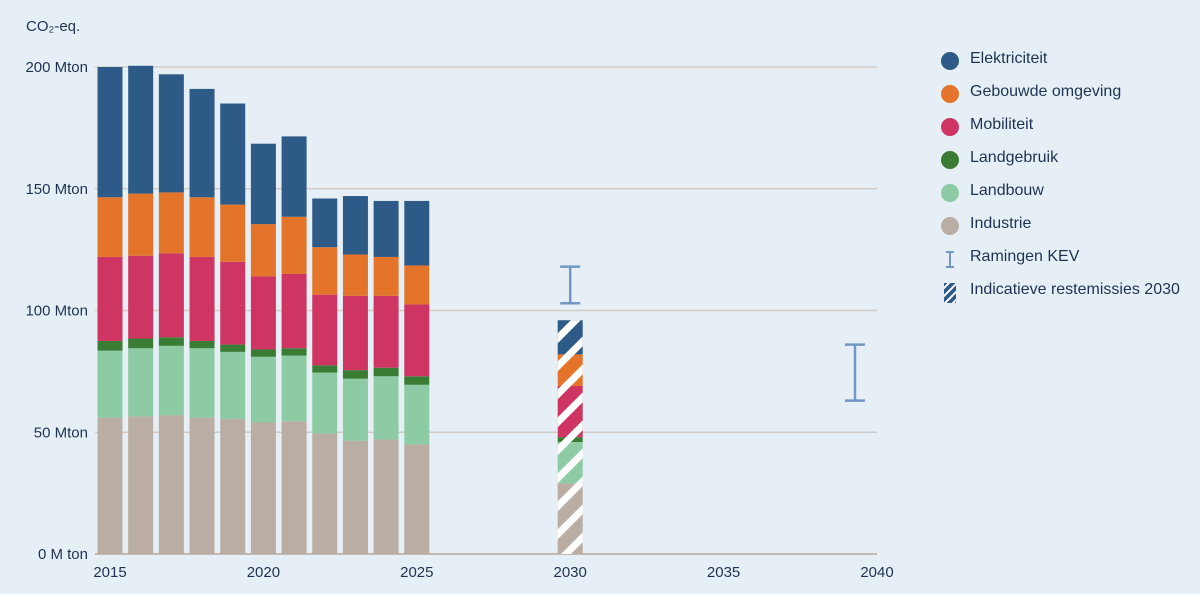 The height and width of the screenshot is (594, 1200). I want to click on hatch-icon, so click(950, 293).